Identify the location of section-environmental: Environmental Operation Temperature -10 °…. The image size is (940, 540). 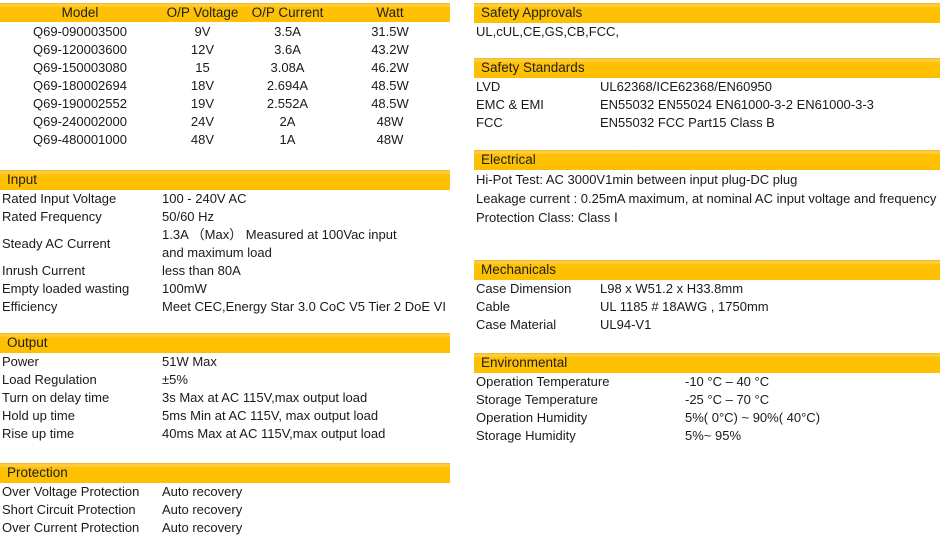
(707, 399).